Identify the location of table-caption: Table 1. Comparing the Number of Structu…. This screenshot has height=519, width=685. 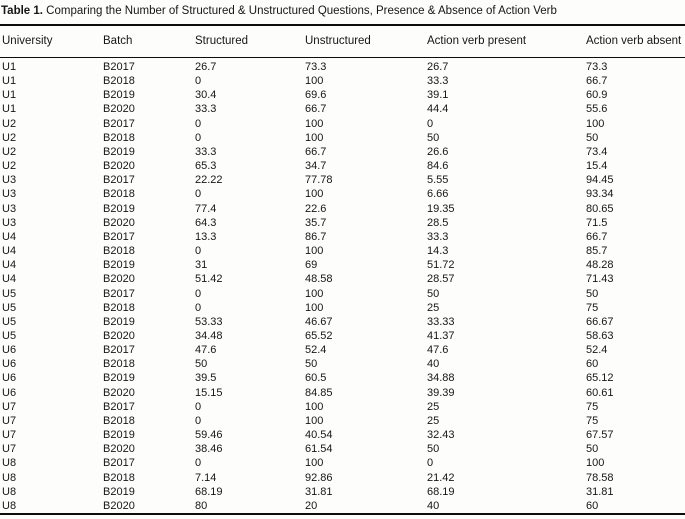
(342, 13).